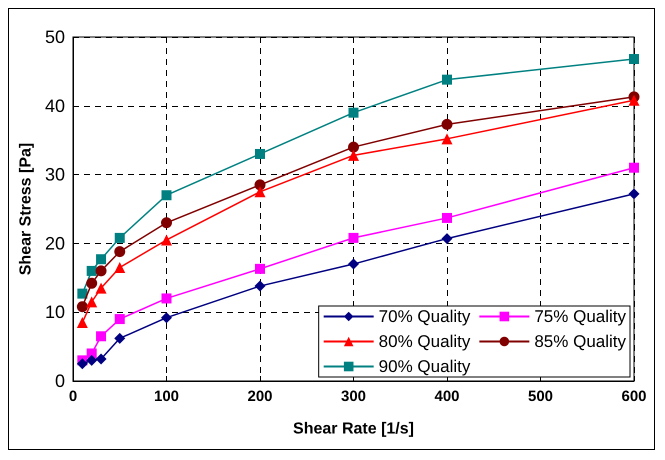 Image resolution: width=665 pixels, height=460 pixels. What do you see at coordinates (424, 366) in the screenshot?
I see `legend-label: 90% Quality` at bounding box center [424, 366].